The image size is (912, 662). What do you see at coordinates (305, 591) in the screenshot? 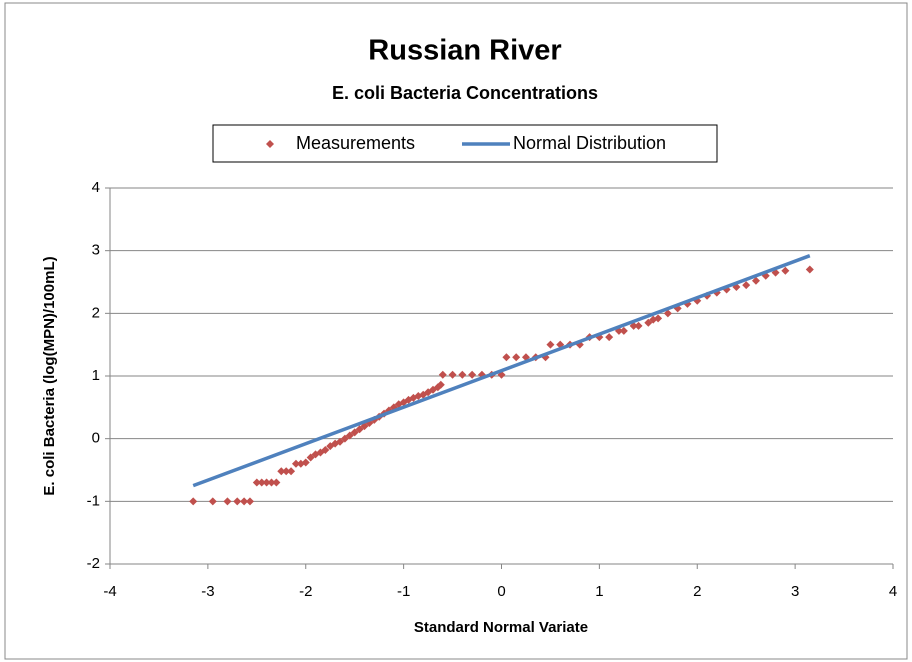
I see `x-tick-label: -2` at bounding box center [305, 591].